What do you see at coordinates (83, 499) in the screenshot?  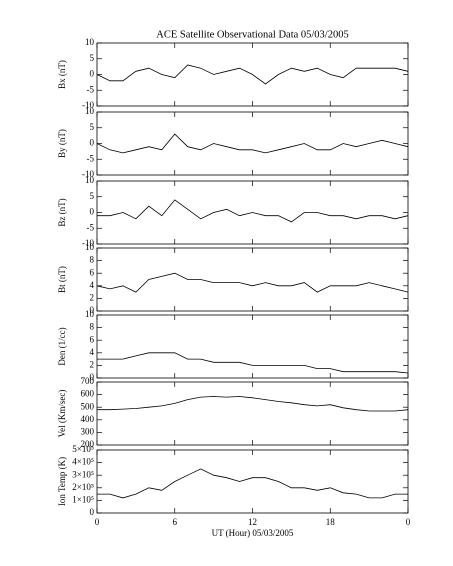 I see `y-tick-label: 1×10⁵` at bounding box center [83, 499].